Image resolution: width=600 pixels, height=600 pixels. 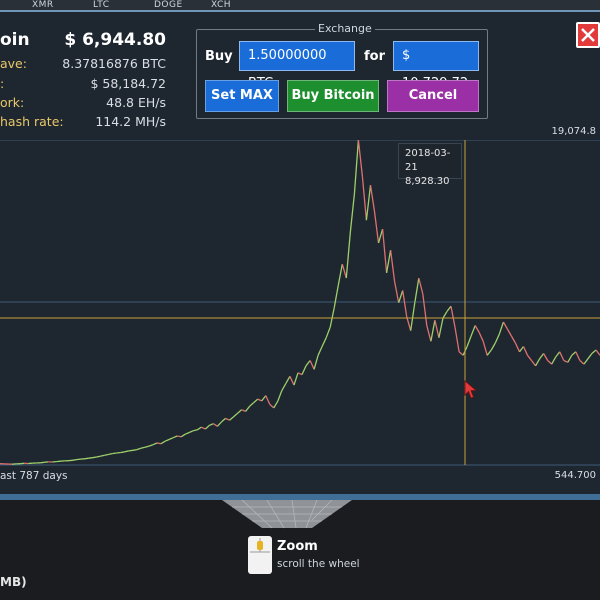 I want to click on hint-subtitle: scroll the wheel, so click(x=318, y=564).